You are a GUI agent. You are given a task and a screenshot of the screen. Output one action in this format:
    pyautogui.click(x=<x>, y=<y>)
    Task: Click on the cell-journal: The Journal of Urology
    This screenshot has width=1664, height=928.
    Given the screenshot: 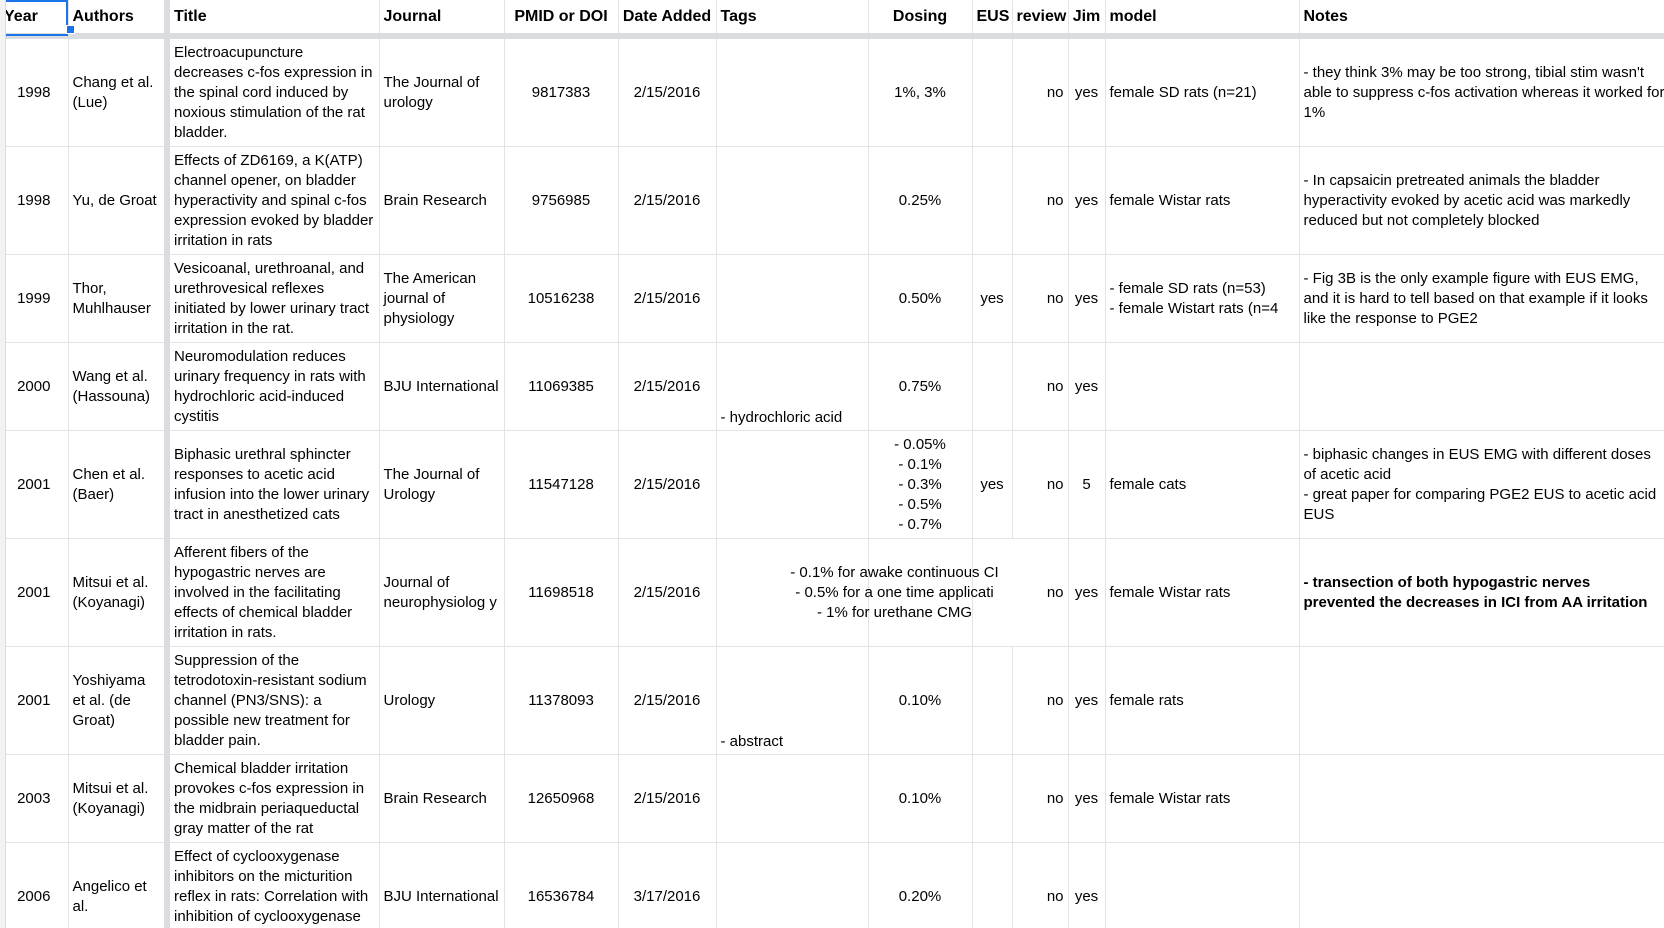 What is the action you would take?
    pyautogui.click(x=442, y=484)
    